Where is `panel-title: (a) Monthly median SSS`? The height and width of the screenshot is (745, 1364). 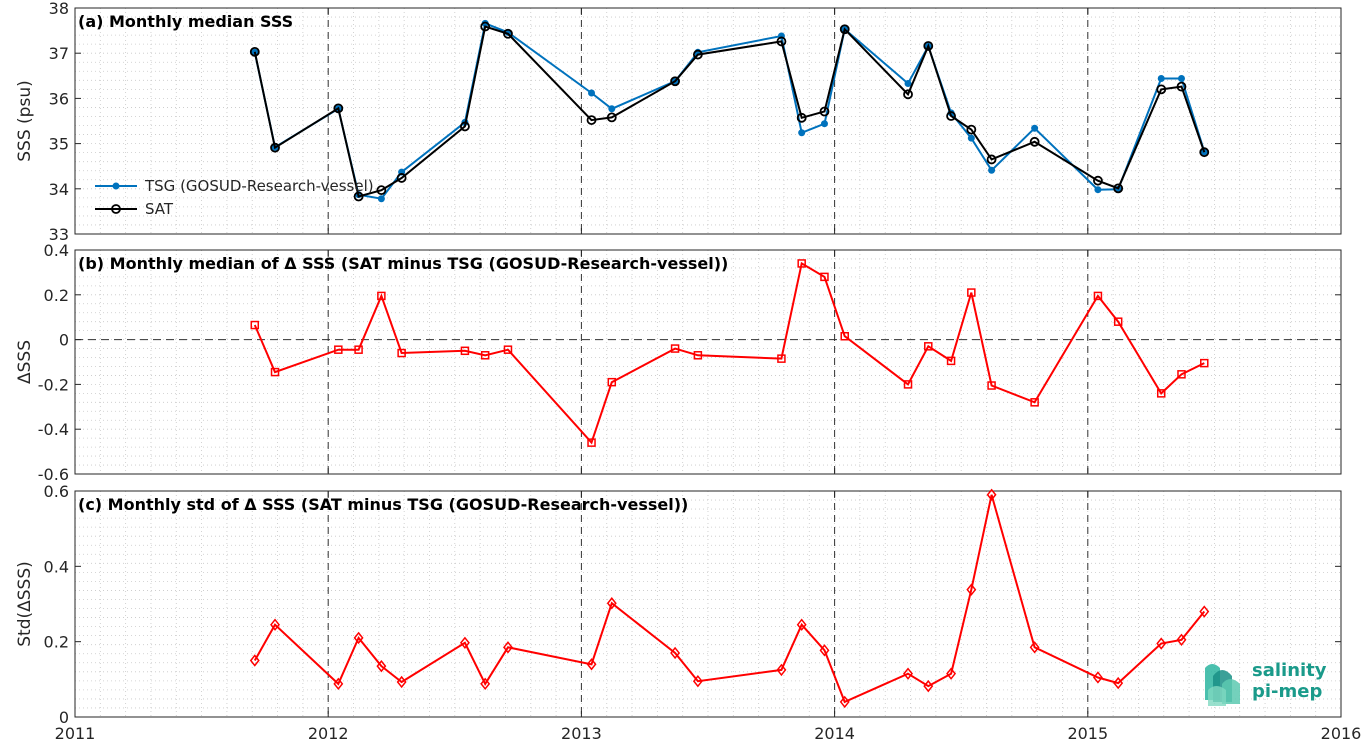
panel-title: (a) Monthly median SSS is located at coordinates (185, 21).